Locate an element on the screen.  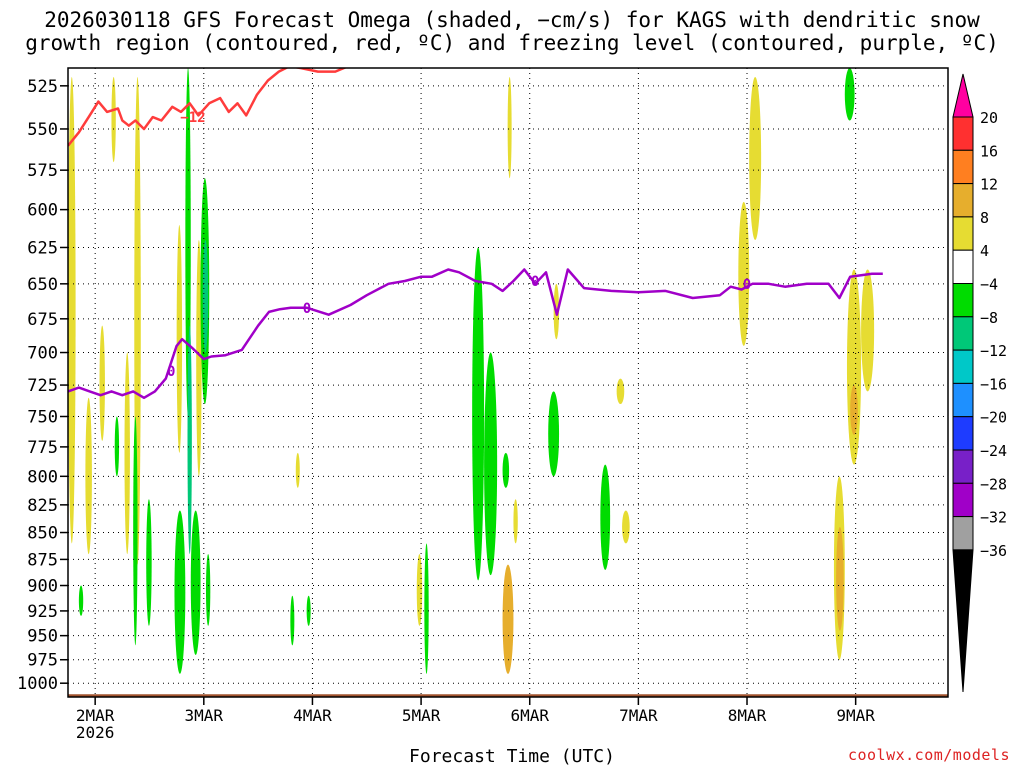
colorbar-label-12: −32 is located at coordinates (993, 518).